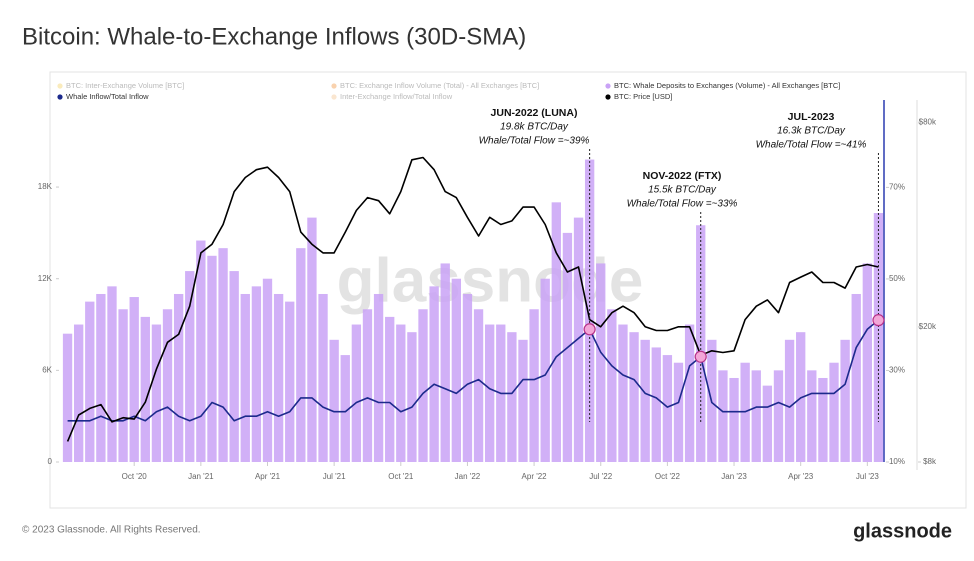 The image size is (974, 561). I want to click on y3-tick-label: $20k, so click(928, 326).